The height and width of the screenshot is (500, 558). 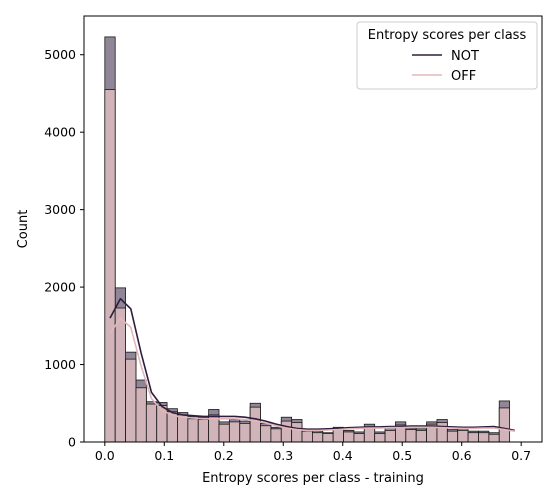 What do you see at coordinates (60, 364) in the screenshot?
I see `y-tick-label-1: 1000` at bounding box center [60, 364].